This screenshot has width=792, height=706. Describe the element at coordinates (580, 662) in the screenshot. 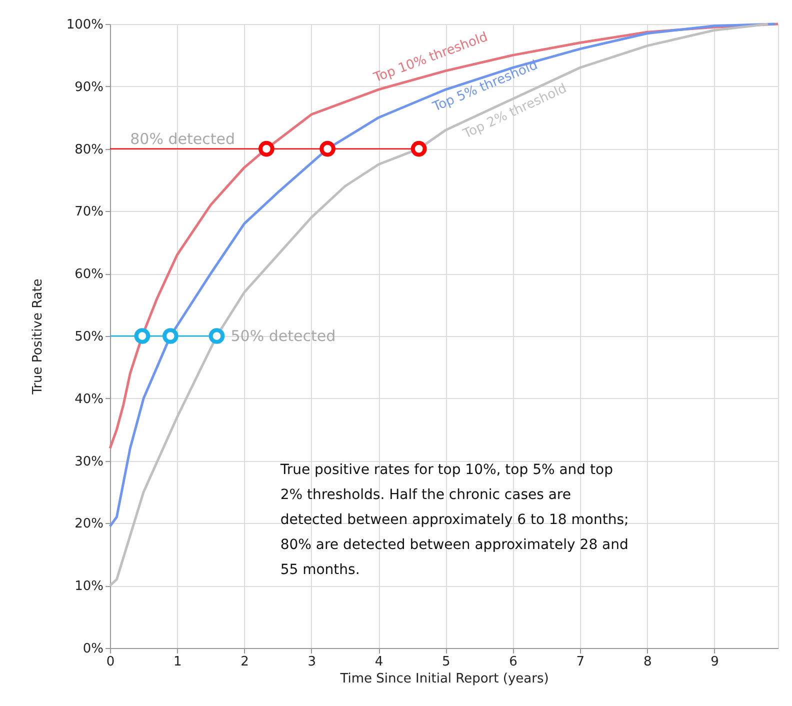

I see `x-tick-label: 7` at that location.